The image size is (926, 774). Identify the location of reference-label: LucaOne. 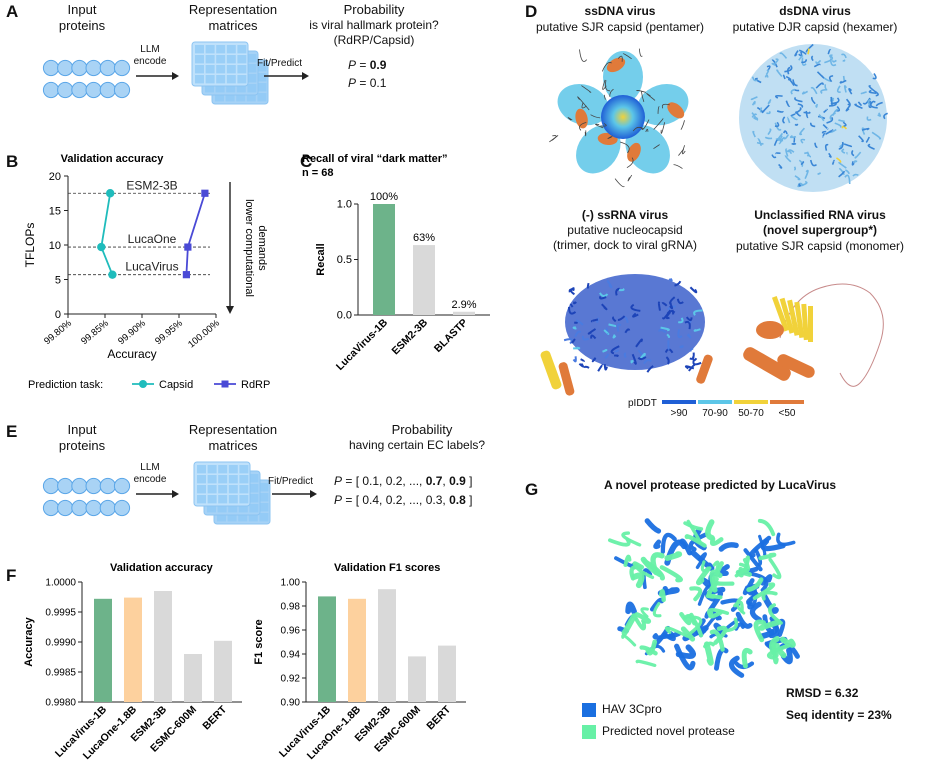
(152, 239).